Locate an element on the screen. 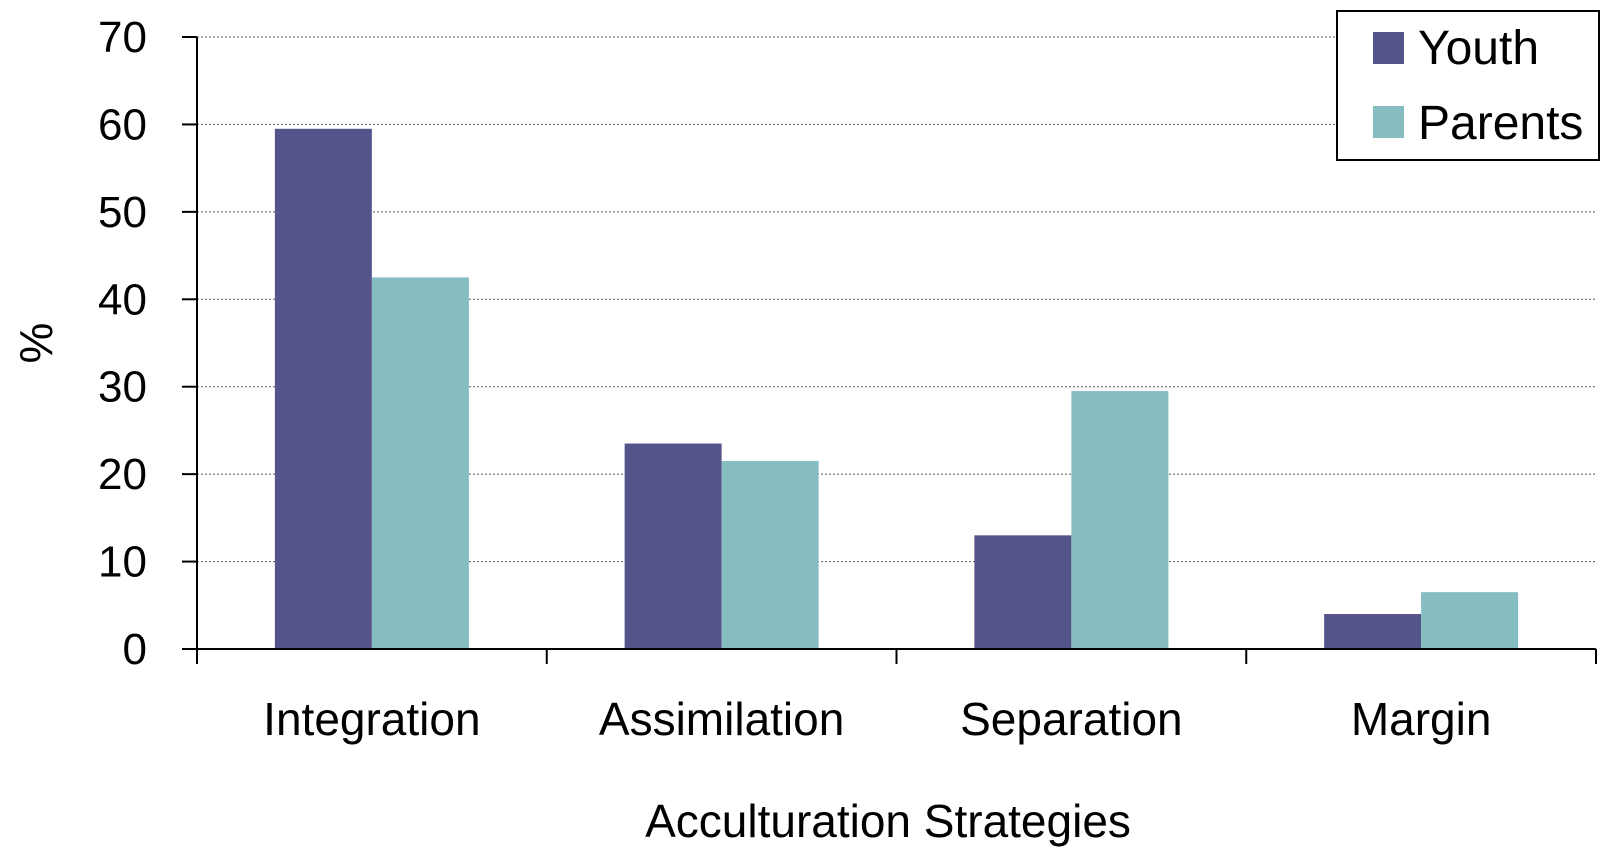 This screenshot has width=1606, height=863. x-tick-label: Integration is located at coordinates (371, 719).